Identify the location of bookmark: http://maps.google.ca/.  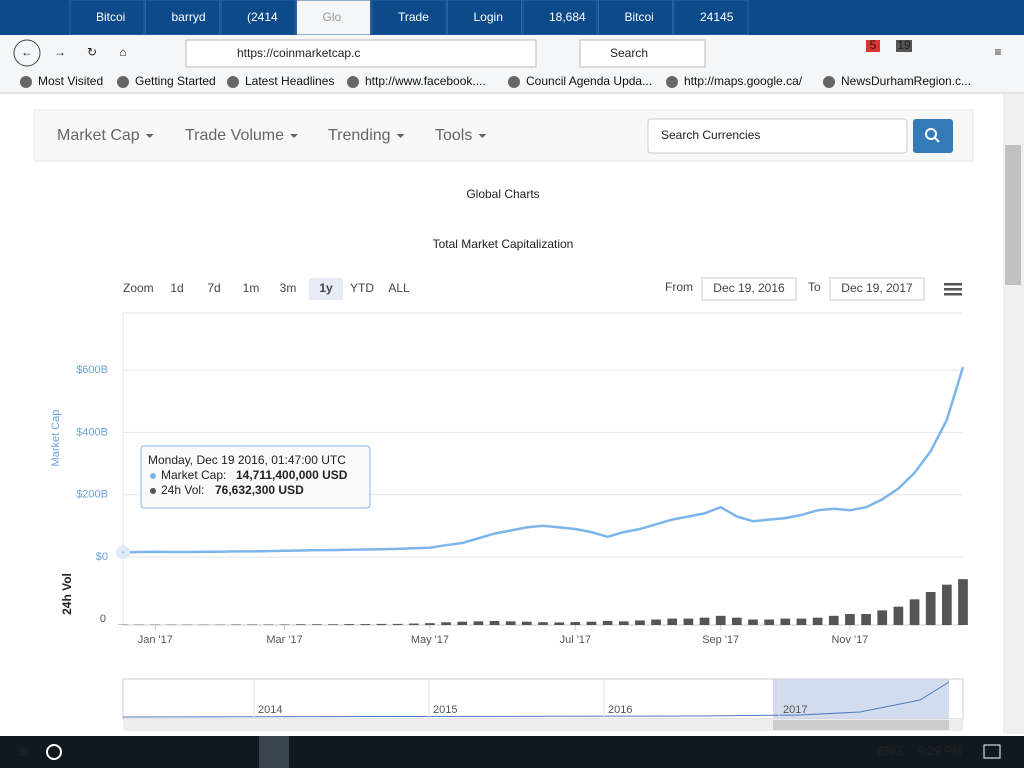
(743, 81).